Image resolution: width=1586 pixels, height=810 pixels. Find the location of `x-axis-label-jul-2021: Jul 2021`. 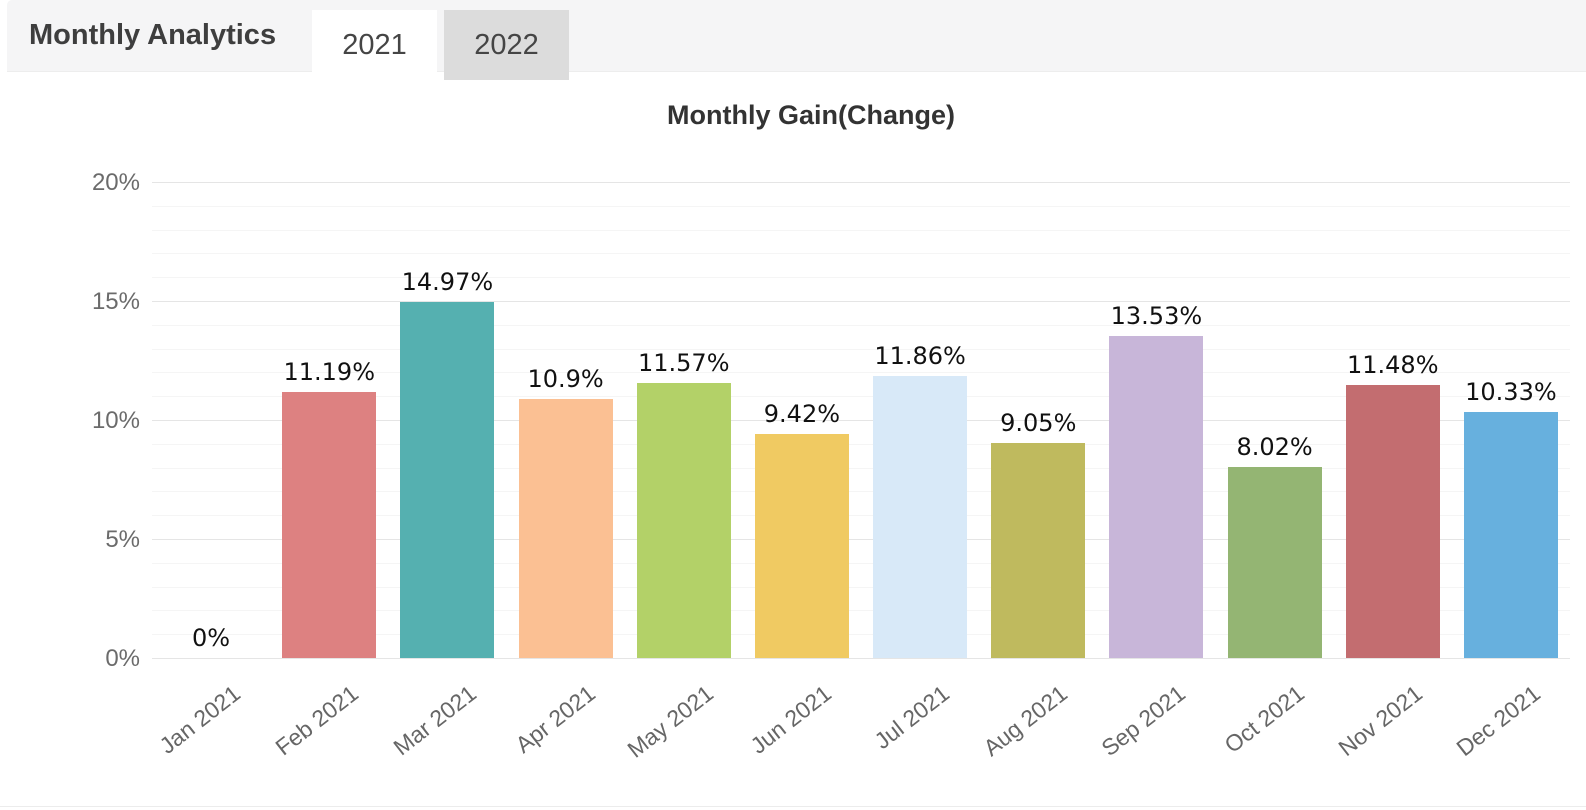

x-axis-label-jul-2021: Jul 2021 is located at coordinates (912, 717).